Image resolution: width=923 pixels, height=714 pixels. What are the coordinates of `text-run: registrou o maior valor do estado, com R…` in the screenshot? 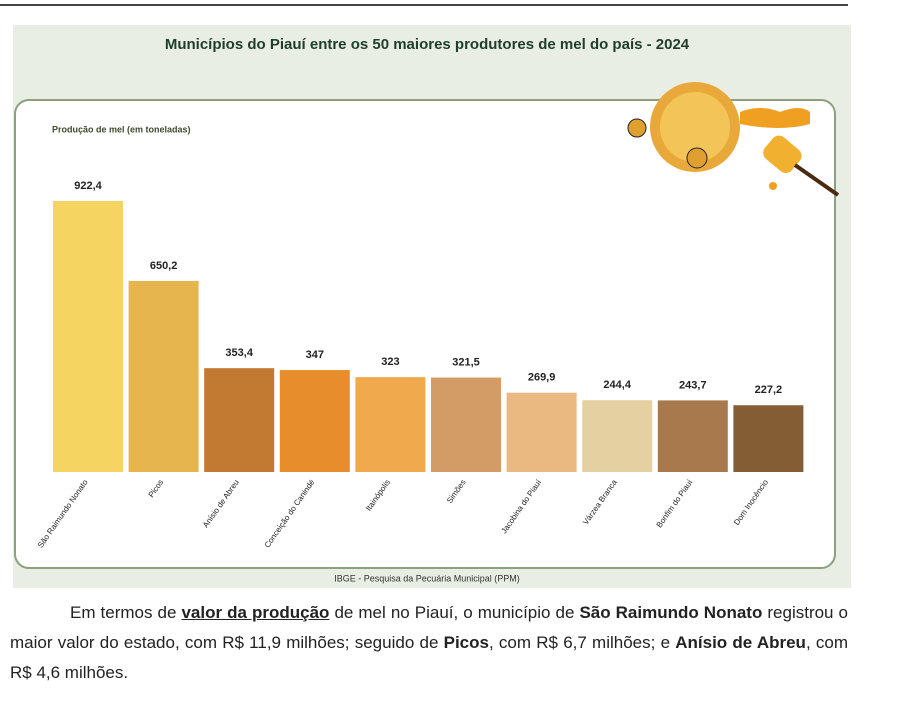 It's located at (429, 627).